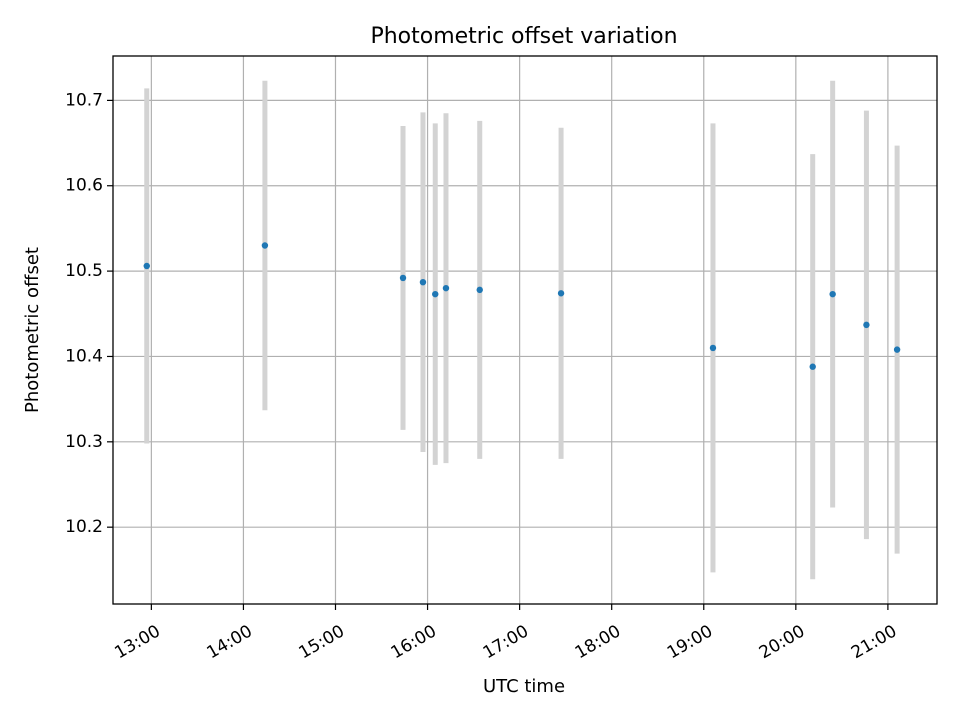 This screenshot has height=720, width=960. Describe the element at coordinates (523, 36) in the screenshot. I see `chart-title: Photometric offset variation` at that location.